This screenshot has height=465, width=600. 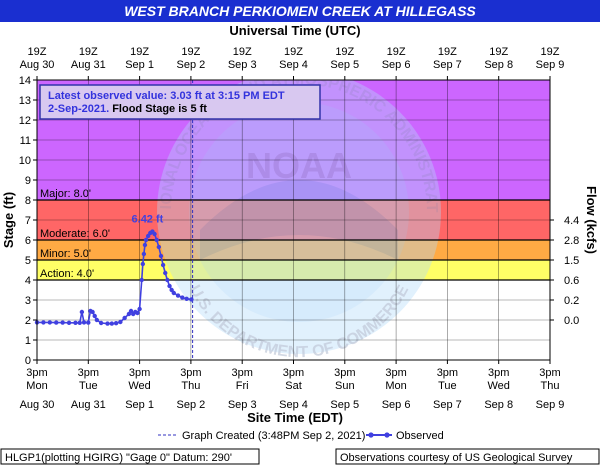 I want to click on top-tick-date: Sep 1, so click(x=139, y=65).